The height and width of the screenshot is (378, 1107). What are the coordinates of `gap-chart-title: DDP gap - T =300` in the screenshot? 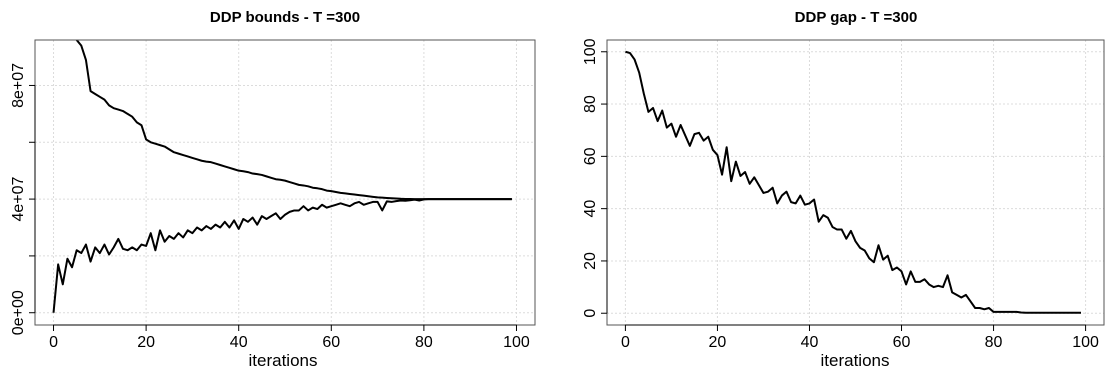 It's located at (856, 17).